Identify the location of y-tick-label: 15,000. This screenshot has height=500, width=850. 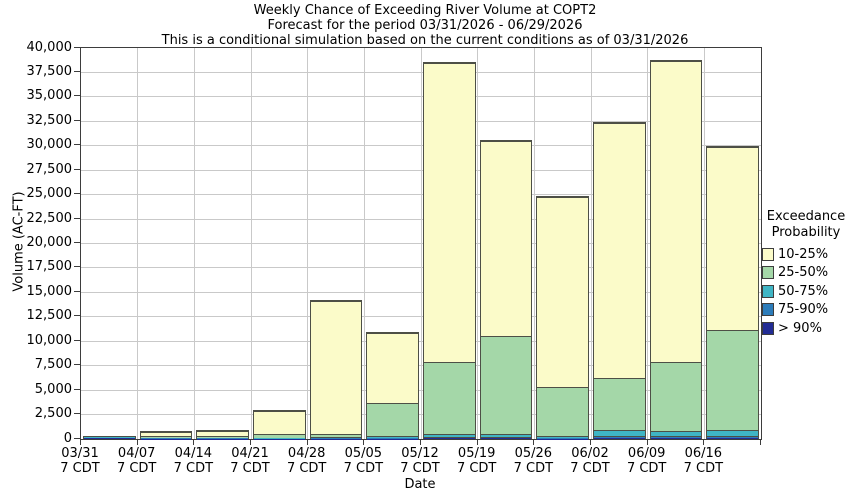
(49, 291).